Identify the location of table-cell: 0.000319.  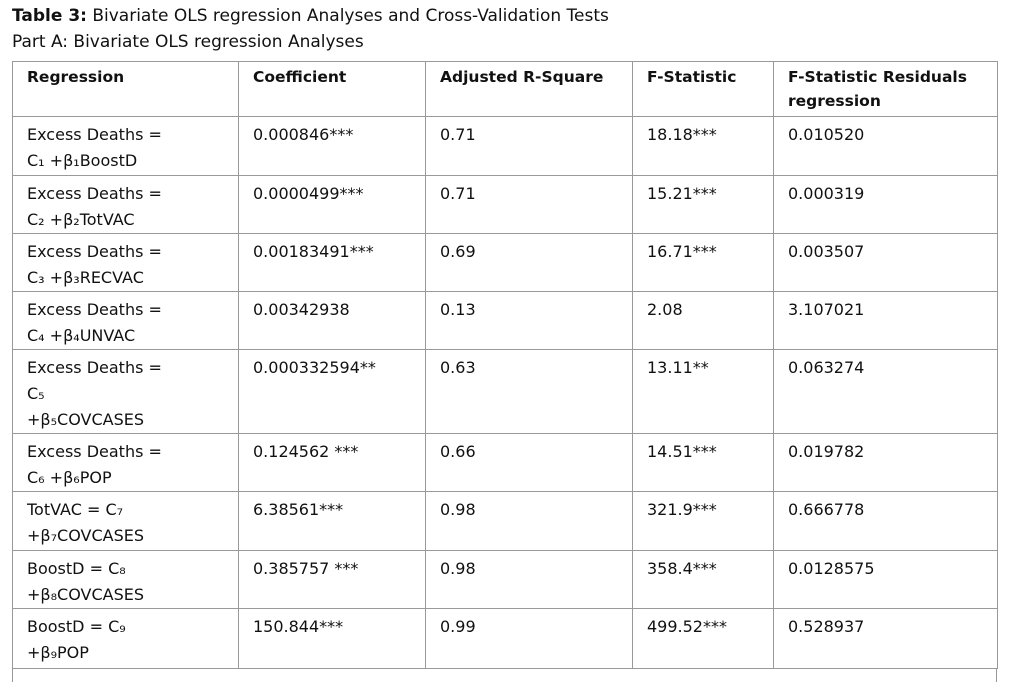
(885, 204).